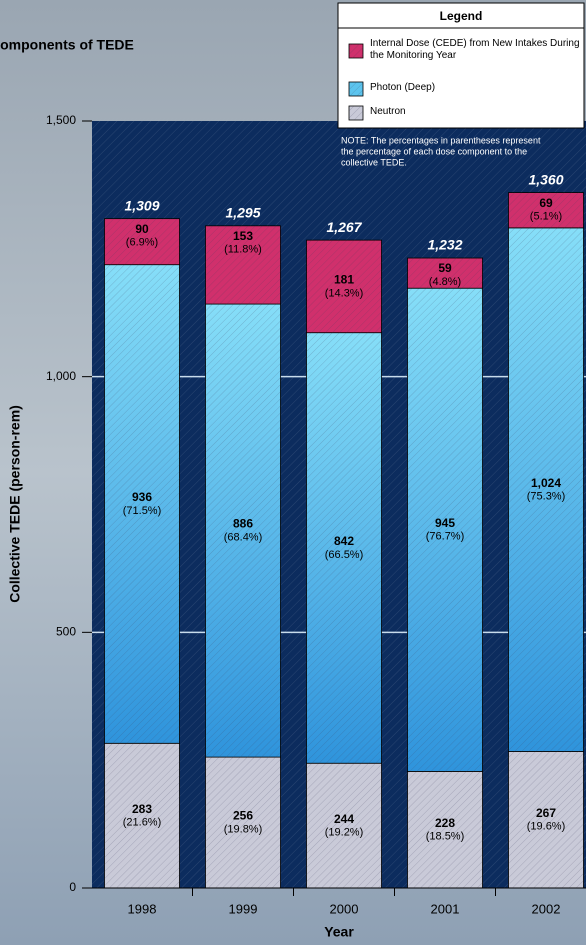  I want to click on x-tick-label: 1999, so click(243, 908).